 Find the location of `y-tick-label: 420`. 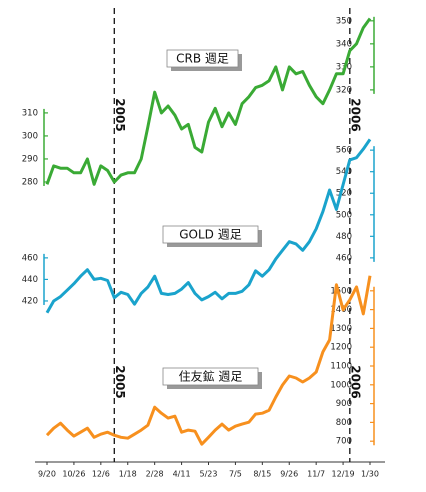

y-tick-label: 420 is located at coordinates (30, 301).